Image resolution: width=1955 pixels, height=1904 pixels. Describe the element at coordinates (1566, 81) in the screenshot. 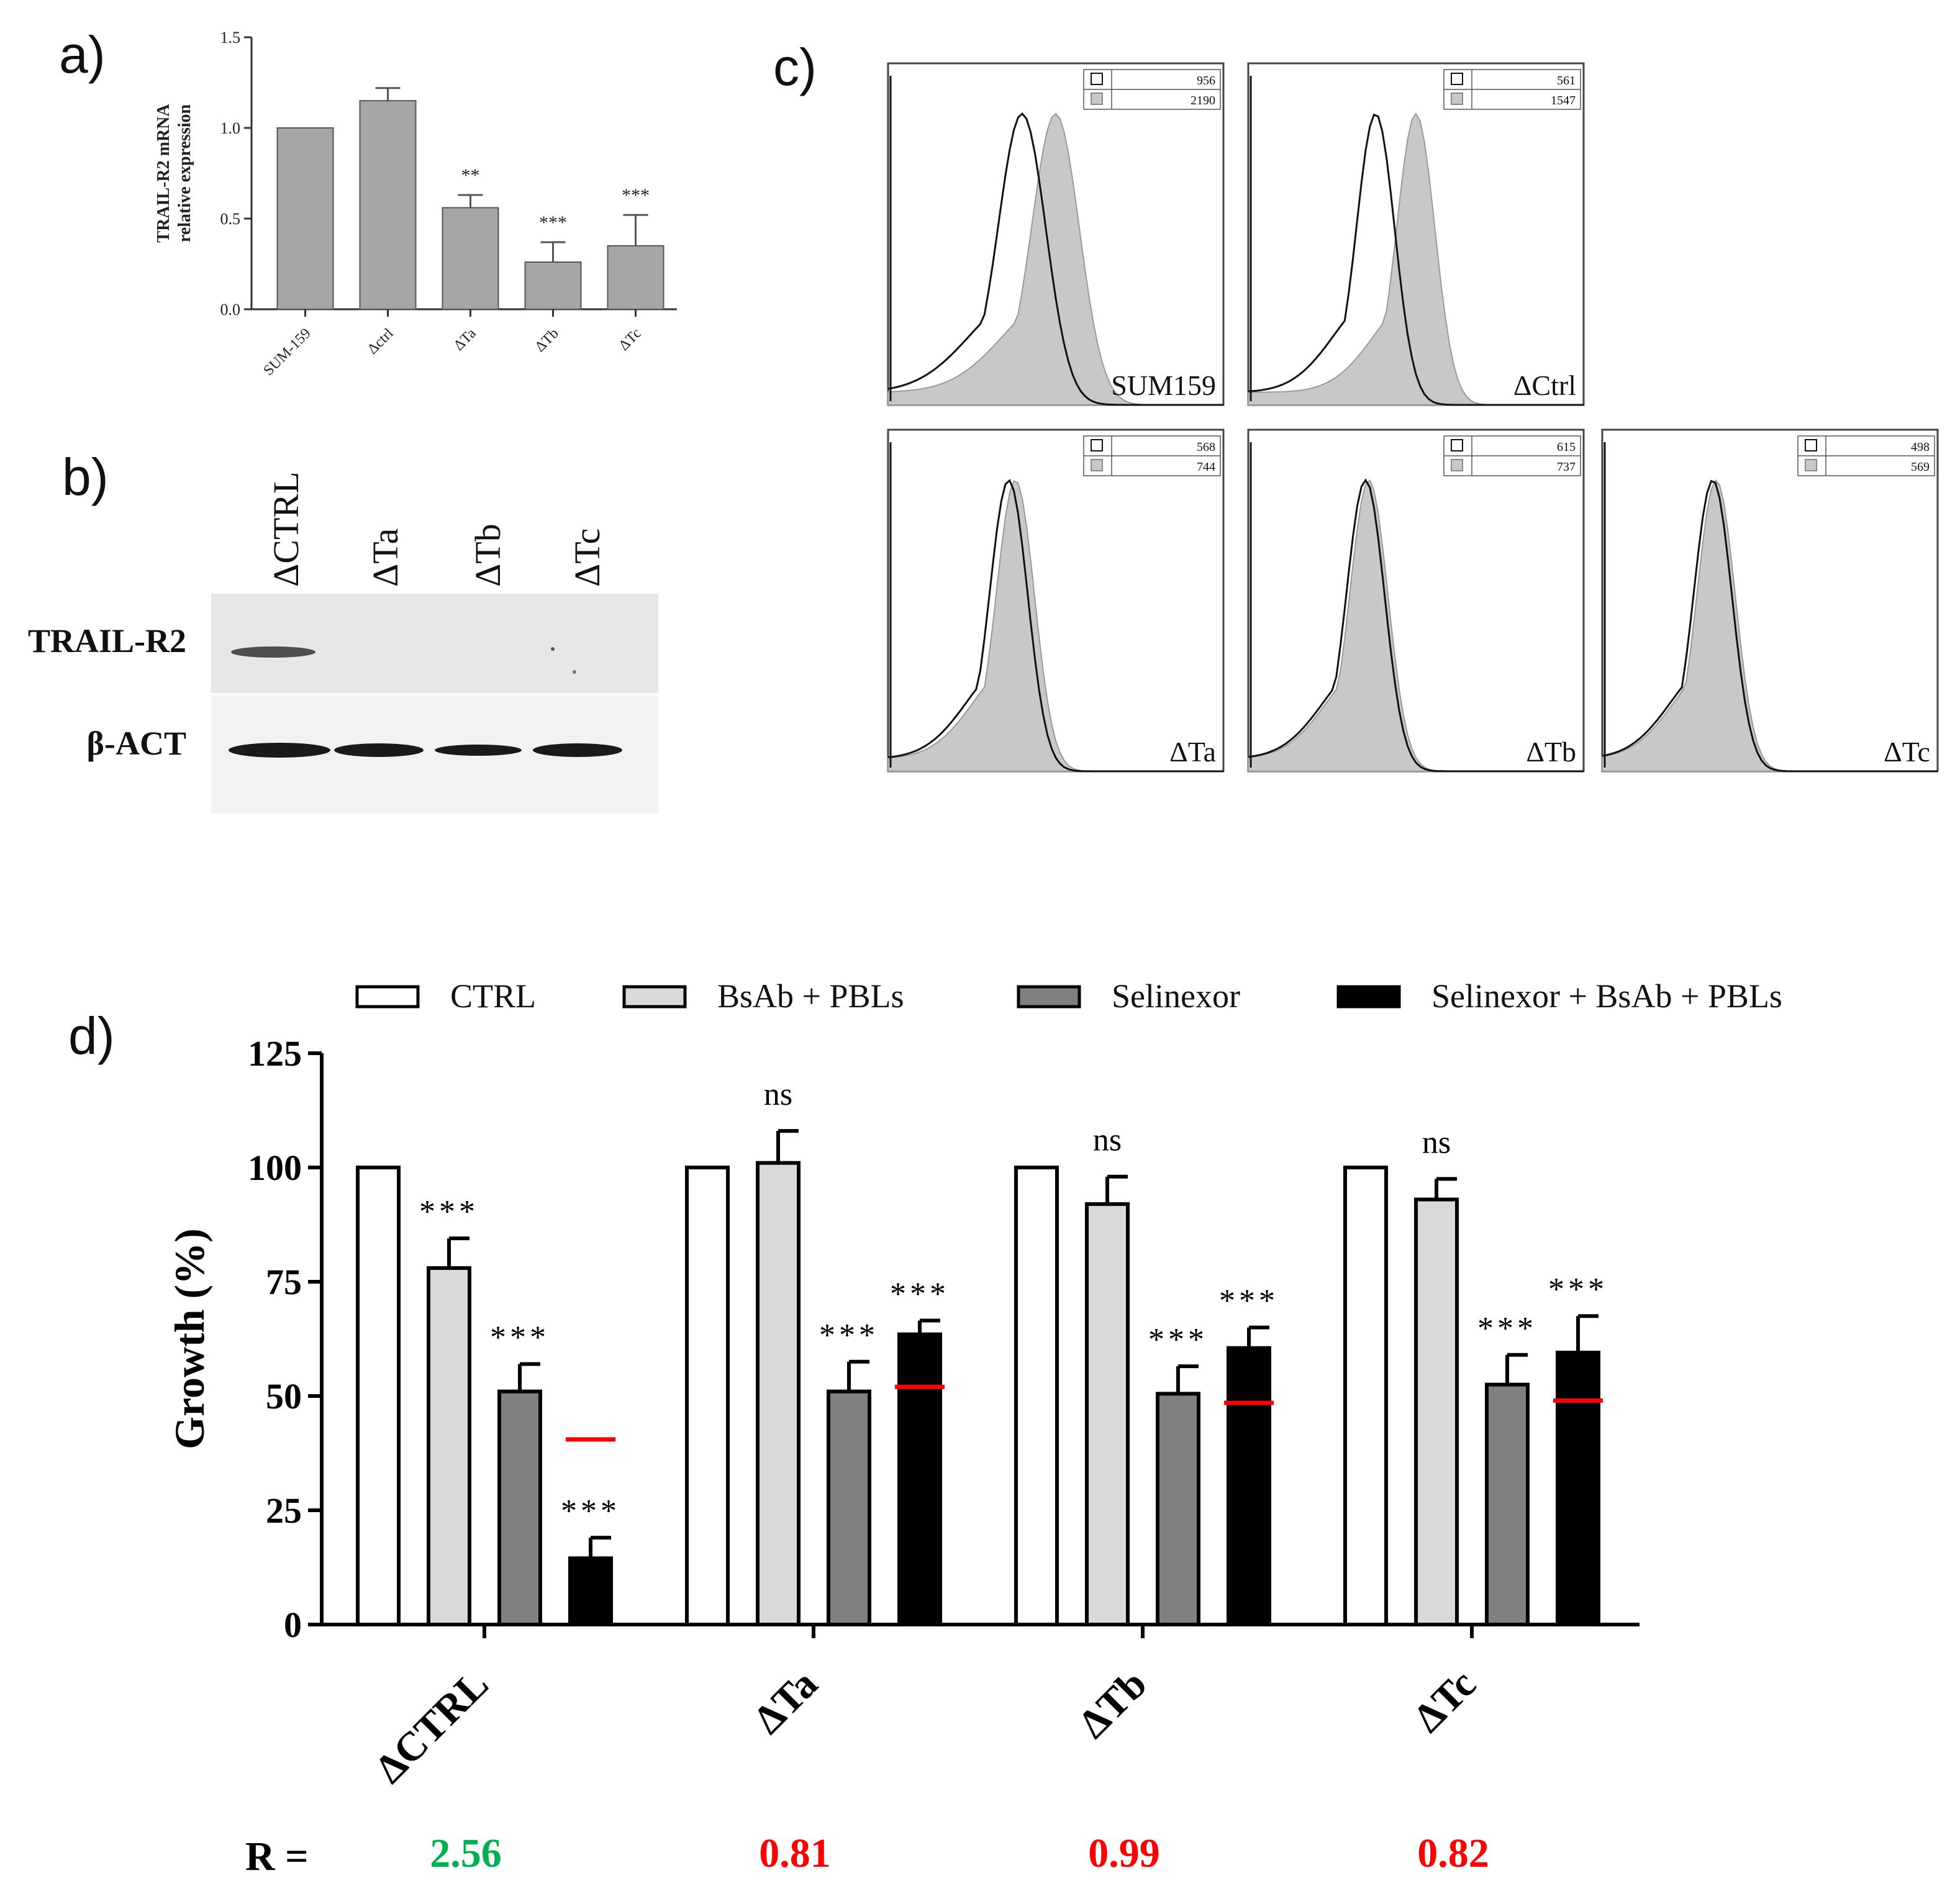

I see `c-legend-value: 561` at that location.